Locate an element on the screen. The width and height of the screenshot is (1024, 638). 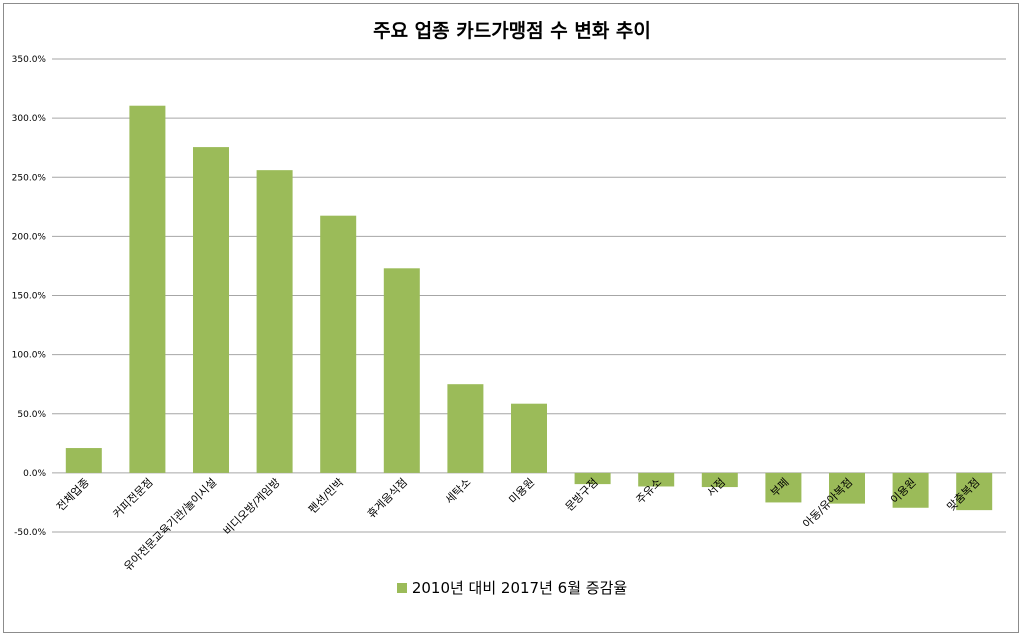
y-tick-label: 50.0% is located at coordinates (31, 415).